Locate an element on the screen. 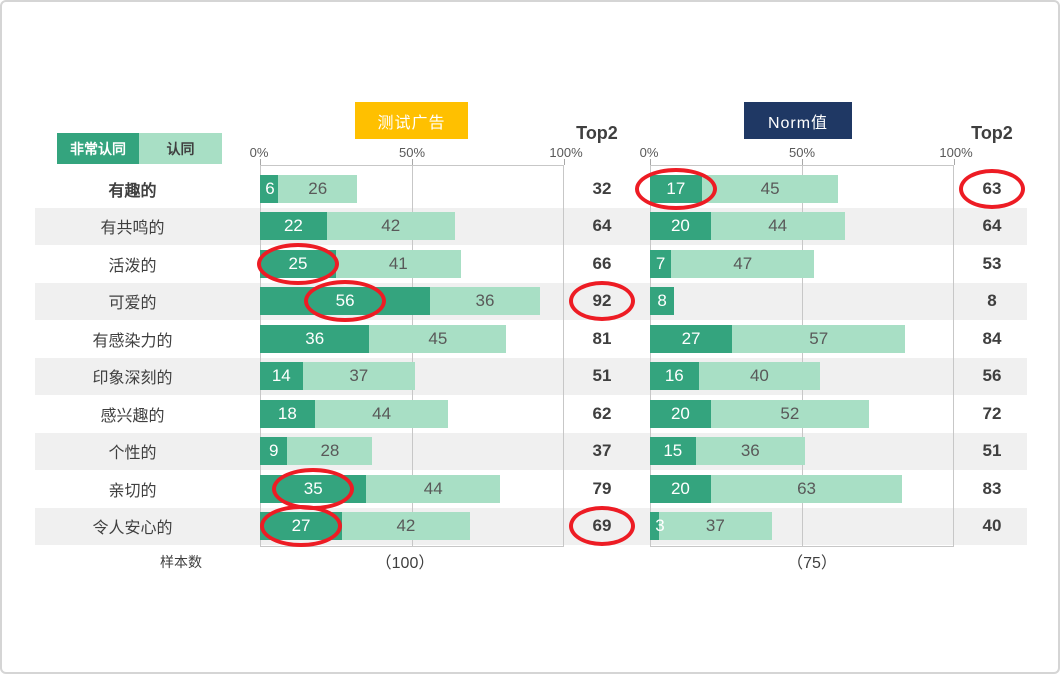 Image resolution: width=1060 pixels, height=674 pixels. top2-value: 8 is located at coordinates (992, 301).